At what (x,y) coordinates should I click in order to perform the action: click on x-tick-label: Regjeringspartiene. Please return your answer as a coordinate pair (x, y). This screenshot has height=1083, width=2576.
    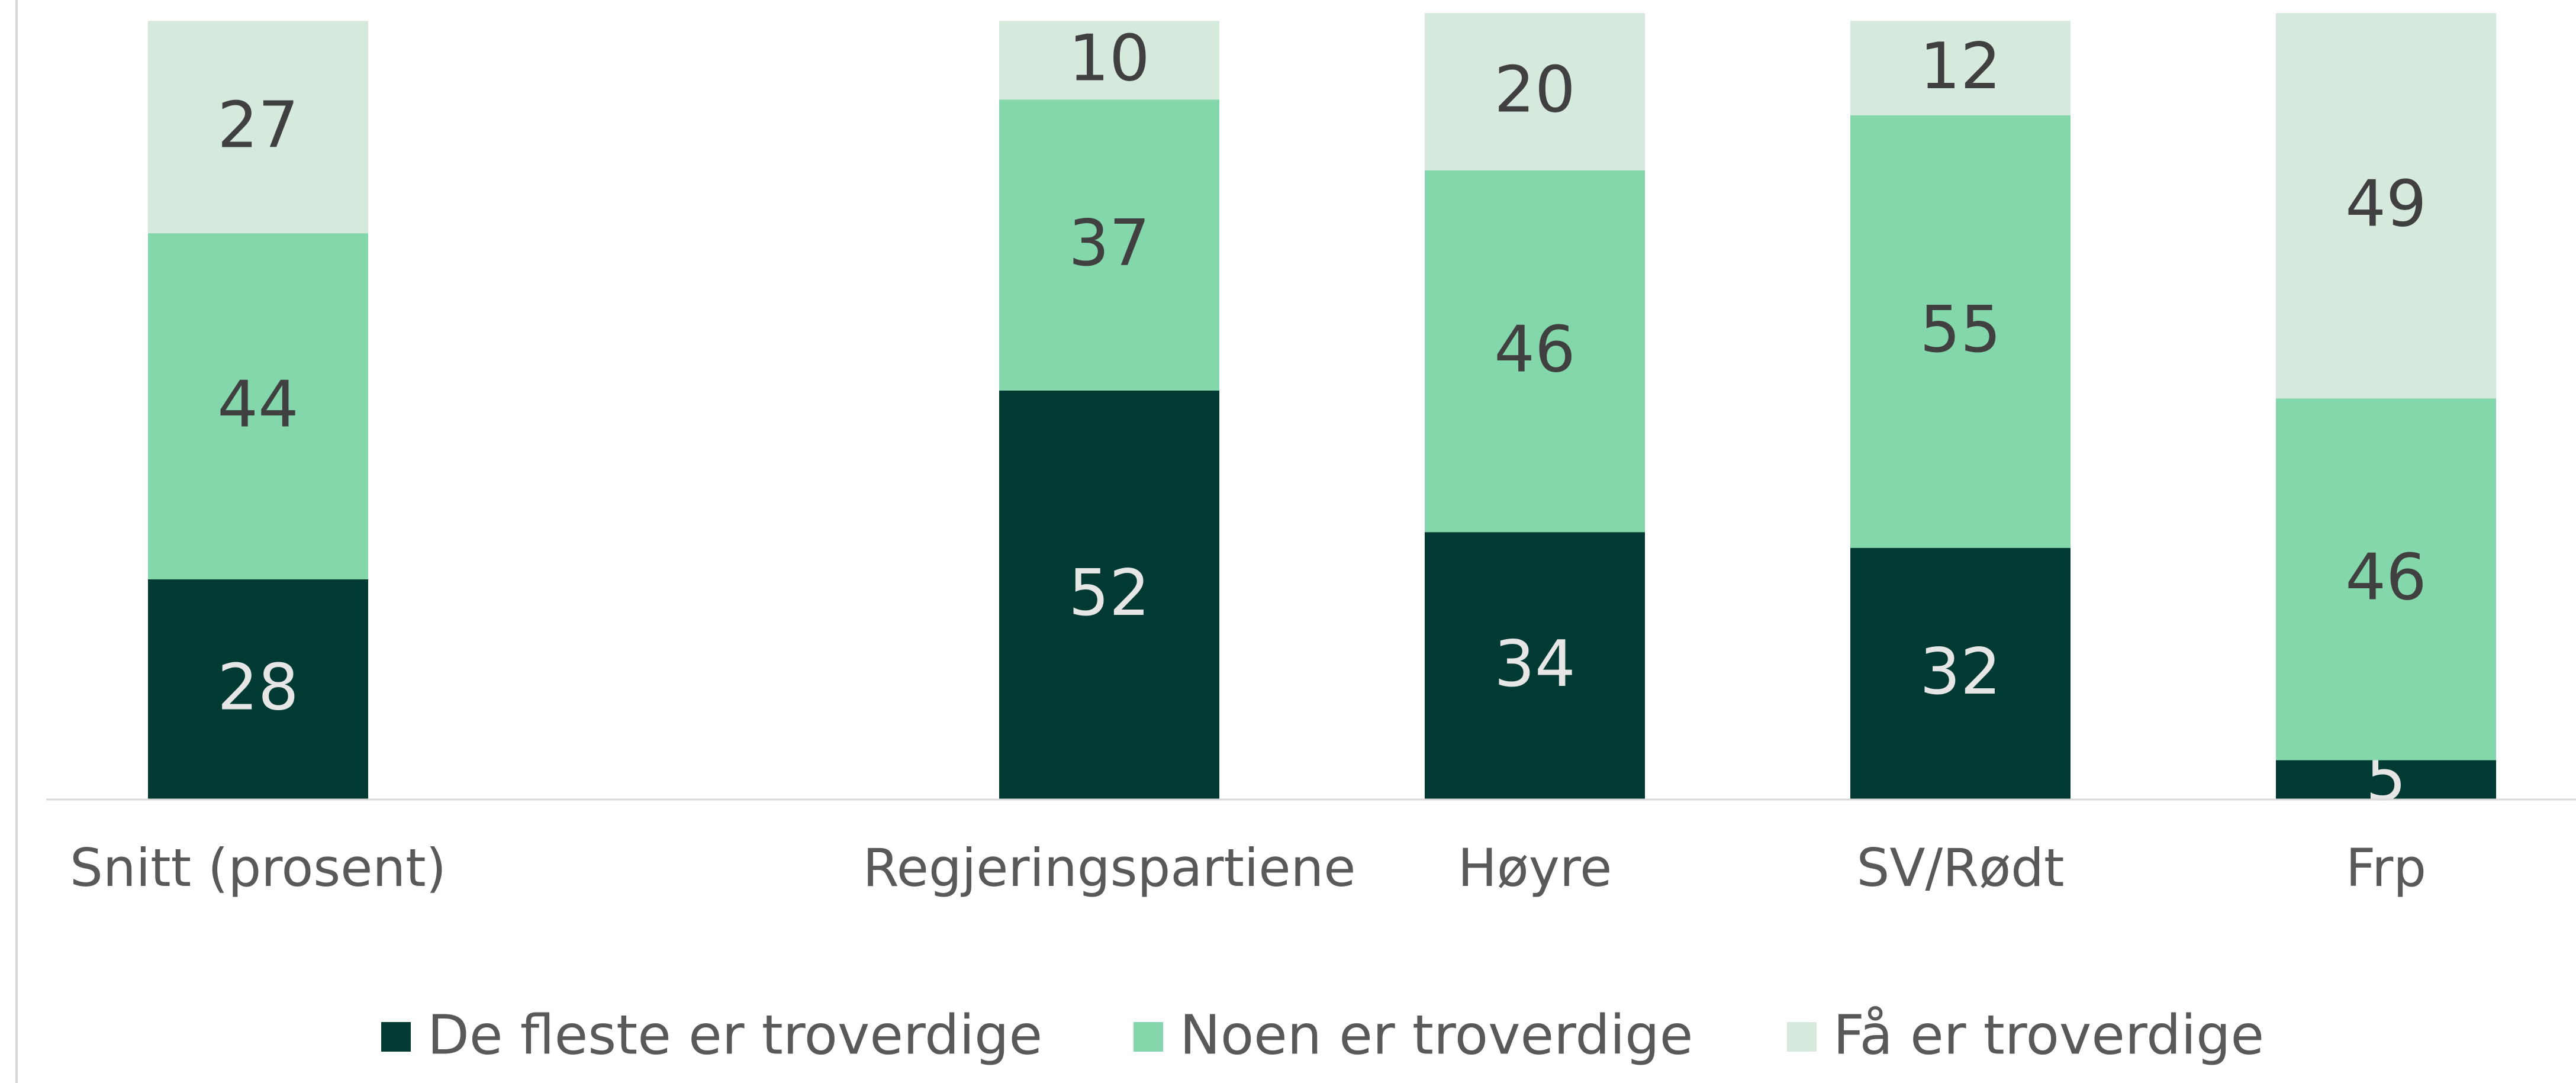
    Looking at the image, I should click on (1109, 868).